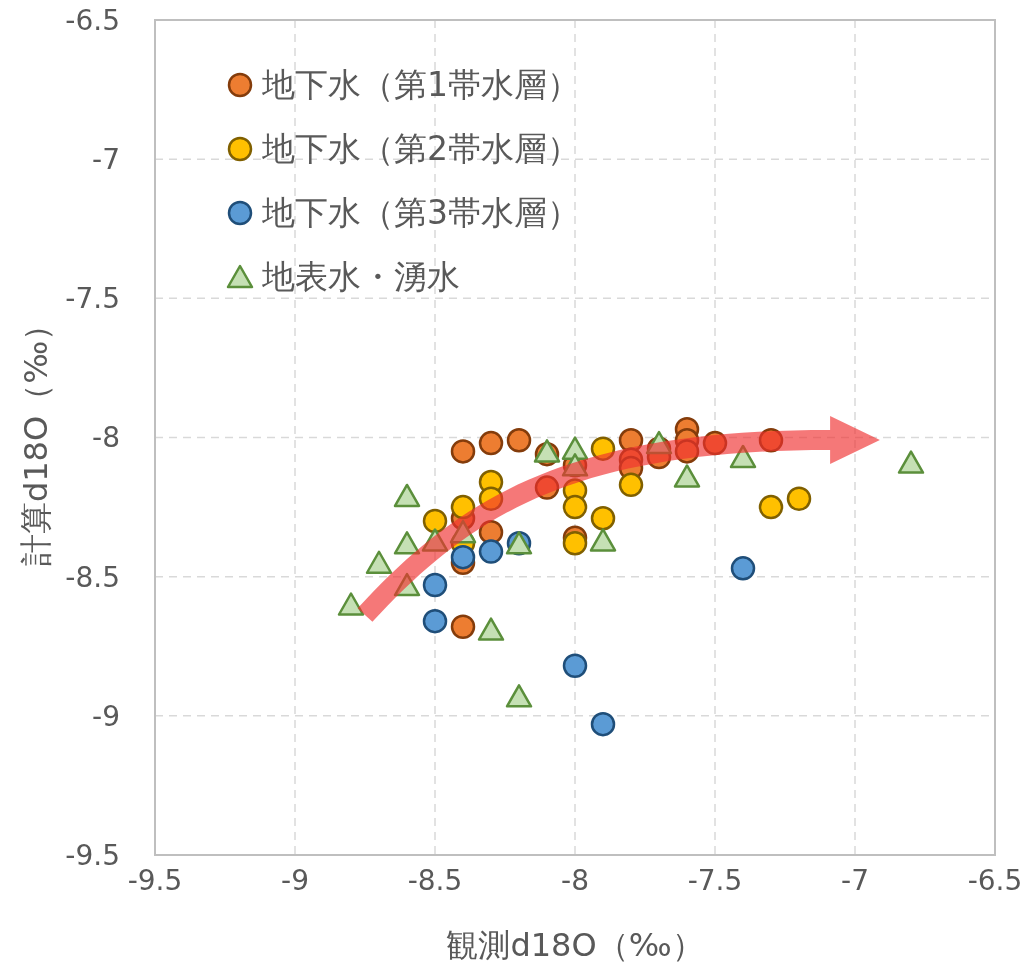 The height and width of the screenshot is (970, 1029). Describe the element at coordinates (421, 85) in the screenshot. I see `legend-label: 地下水（第1帯水層）` at that location.